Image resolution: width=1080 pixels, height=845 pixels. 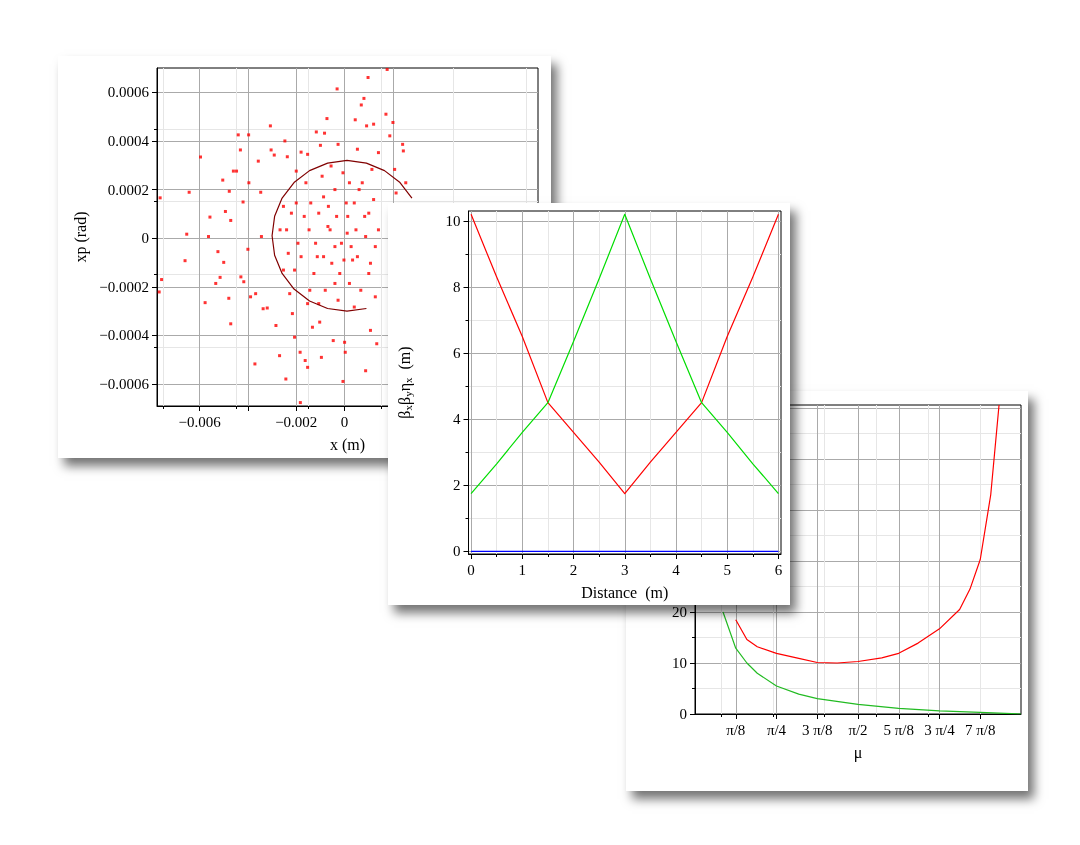 I want to click on y-tick-label: 20, so click(x=679, y=612).